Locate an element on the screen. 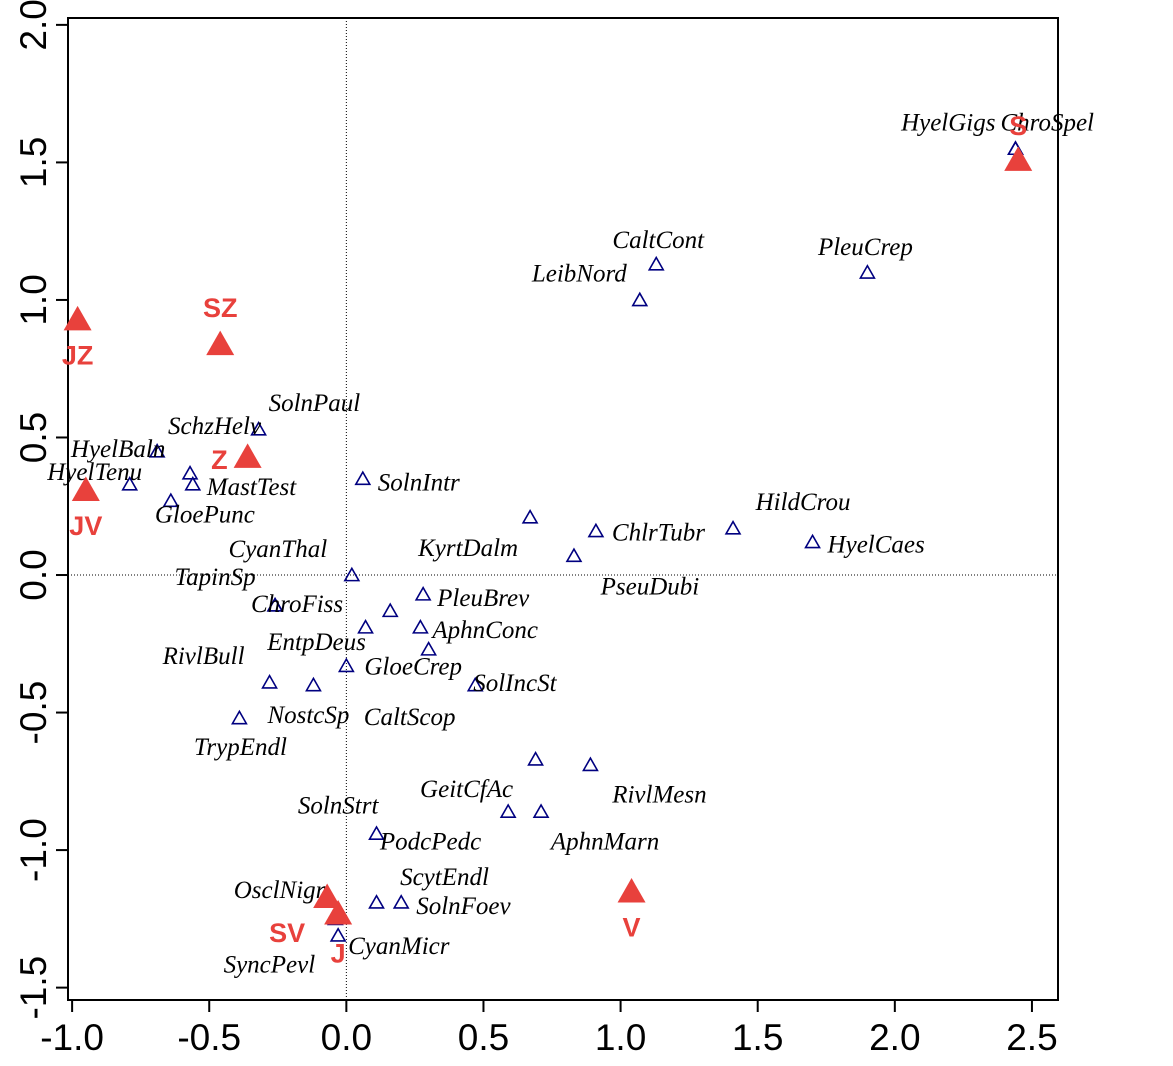  species-label: ScytEndl is located at coordinates (444, 877).